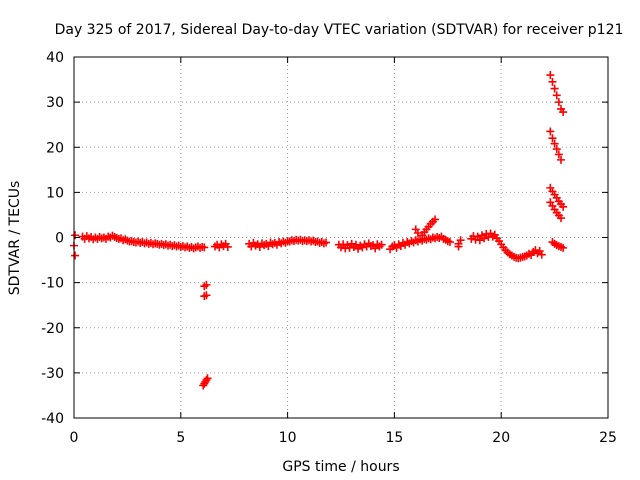  Describe the element at coordinates (394, 438) in the screenshot. I see `x-tick-label: 15` at that location.